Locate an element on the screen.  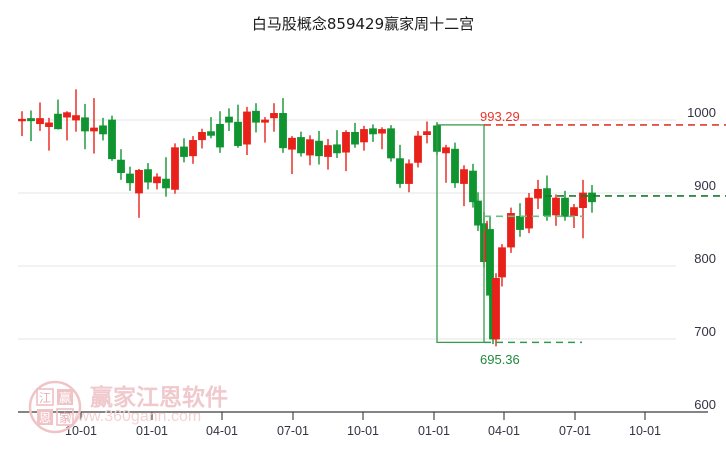
high-price-annotation: 993.29 is located at coordinates (500, 116).